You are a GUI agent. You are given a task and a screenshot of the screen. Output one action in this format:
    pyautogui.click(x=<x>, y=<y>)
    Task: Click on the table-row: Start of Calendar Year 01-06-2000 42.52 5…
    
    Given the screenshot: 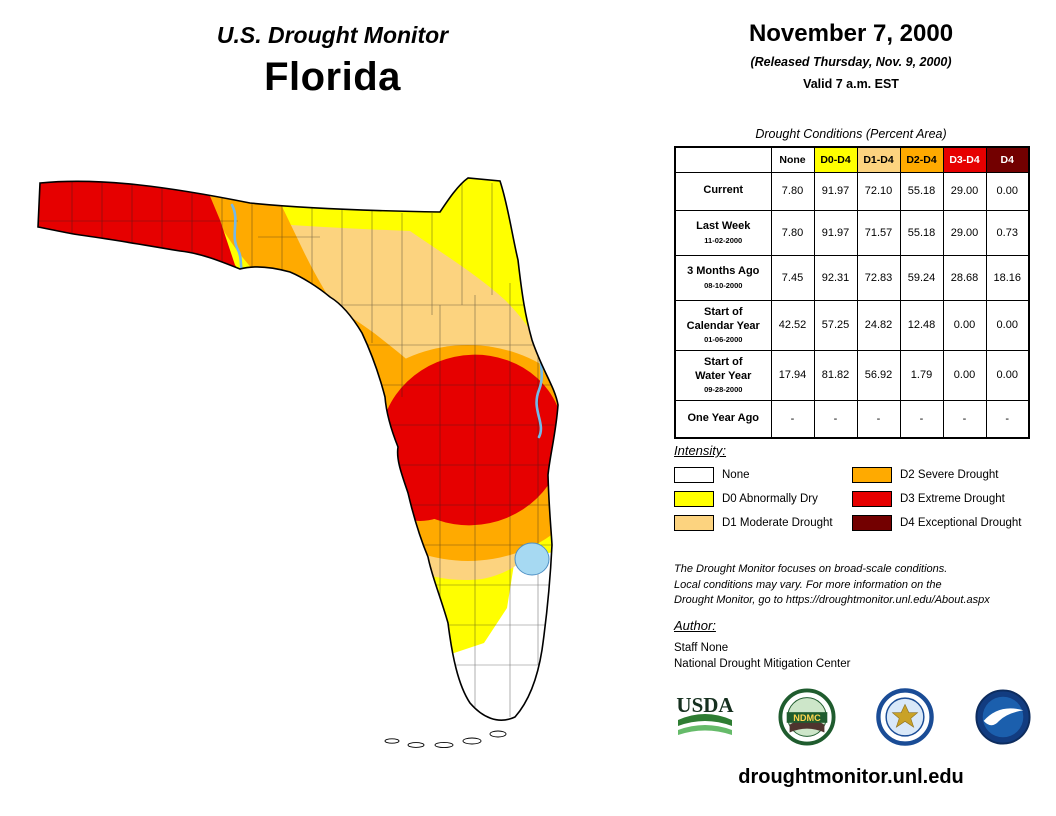 What is the action you would take?
    pyautogui.click(x=852, y=325)
    